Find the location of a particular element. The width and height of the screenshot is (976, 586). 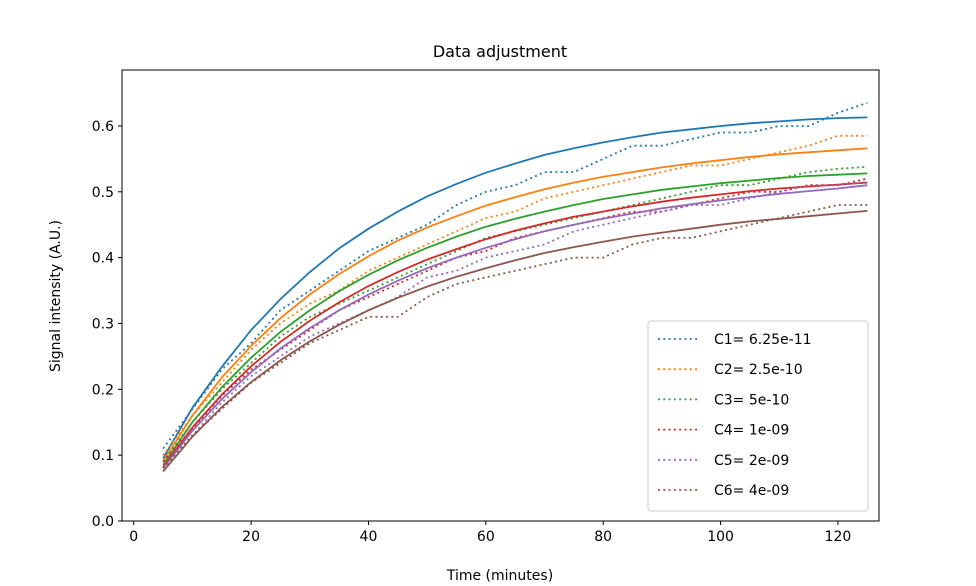

y-tick-label: 0.3 is located at coordinates (103, 324).